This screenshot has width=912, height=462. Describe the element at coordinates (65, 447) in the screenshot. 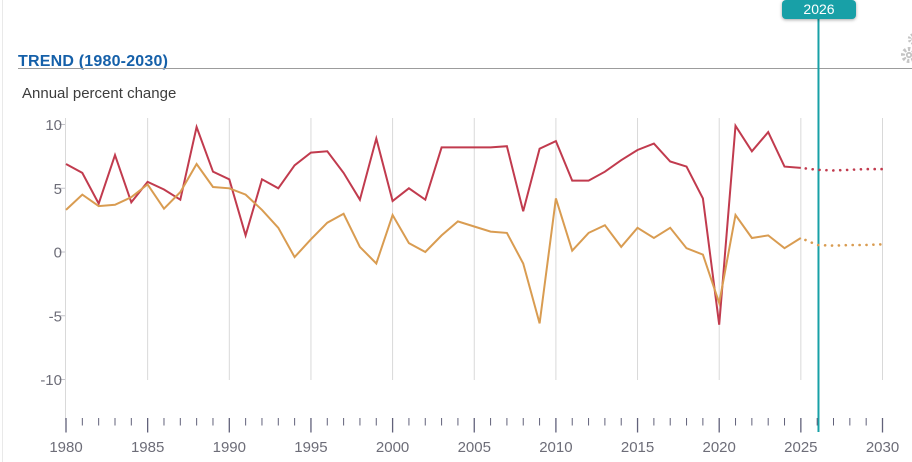

I see `x-axis-tick-label: 1980` at that location.